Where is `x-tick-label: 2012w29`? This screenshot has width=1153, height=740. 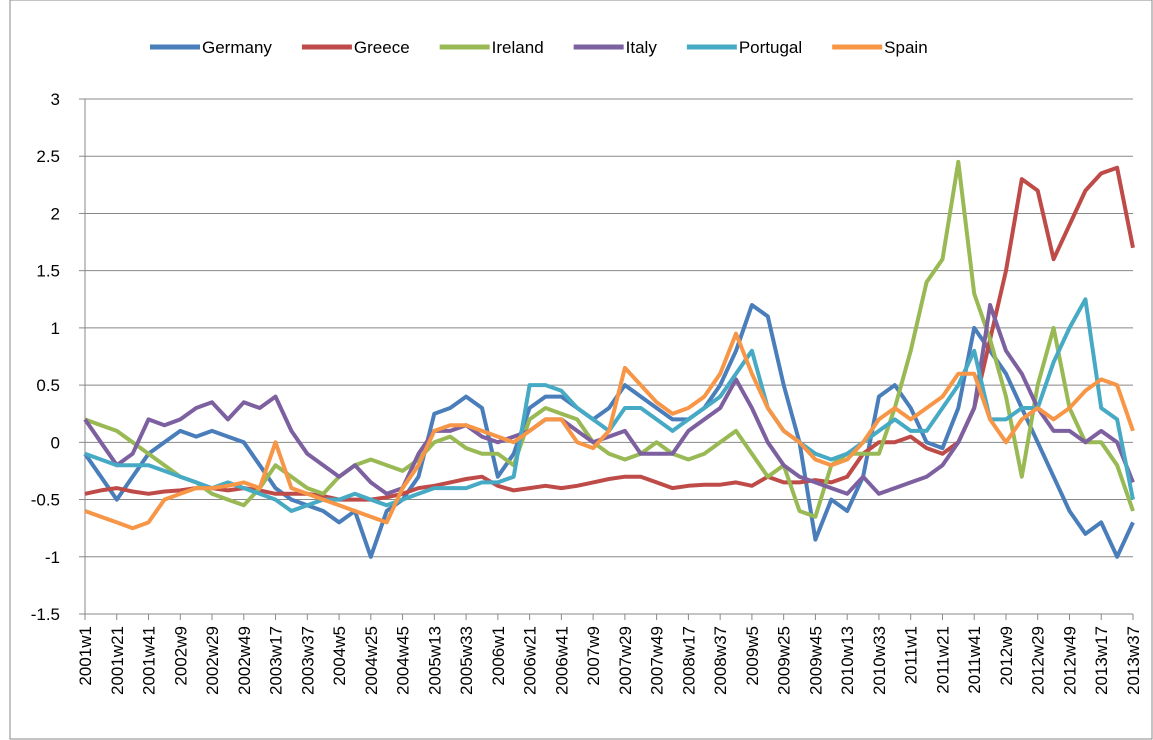
x-tick-label: 2012w29 is located at coordinates (1038, 660).